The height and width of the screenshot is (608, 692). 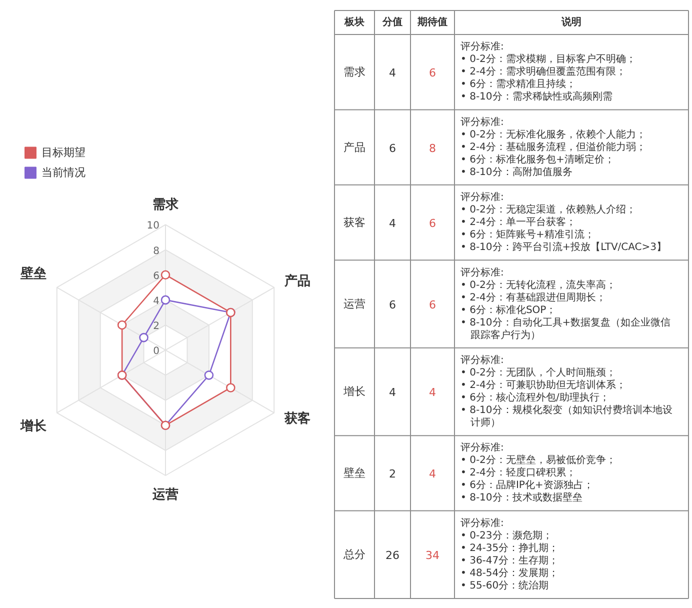 What do you see at coordinates (516, 172) in the screenshot?
I see `text: • 8-10分：高附加值服务` at bounding box center [516, 172].